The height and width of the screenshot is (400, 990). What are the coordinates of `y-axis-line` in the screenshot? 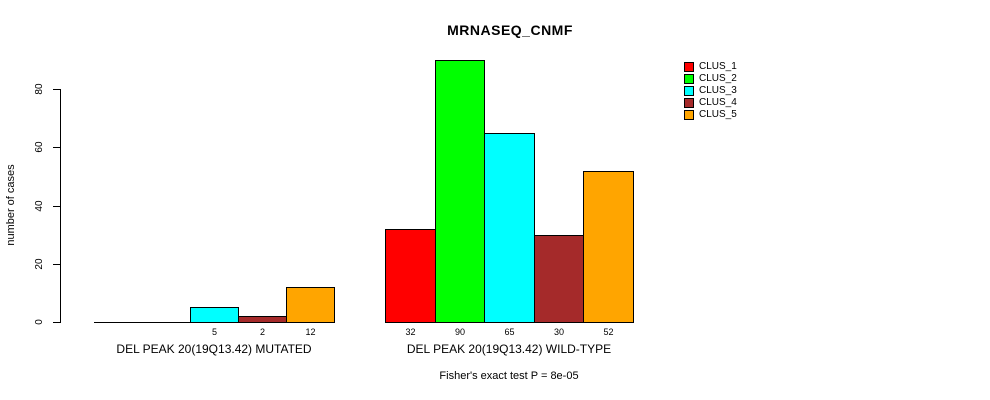 It's located at (60, 206).